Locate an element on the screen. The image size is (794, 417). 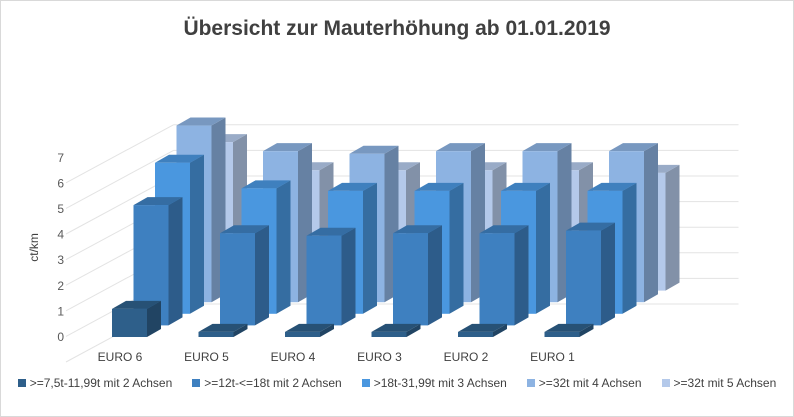
y-tick-label: 1 is located at coordinates (60, 311).